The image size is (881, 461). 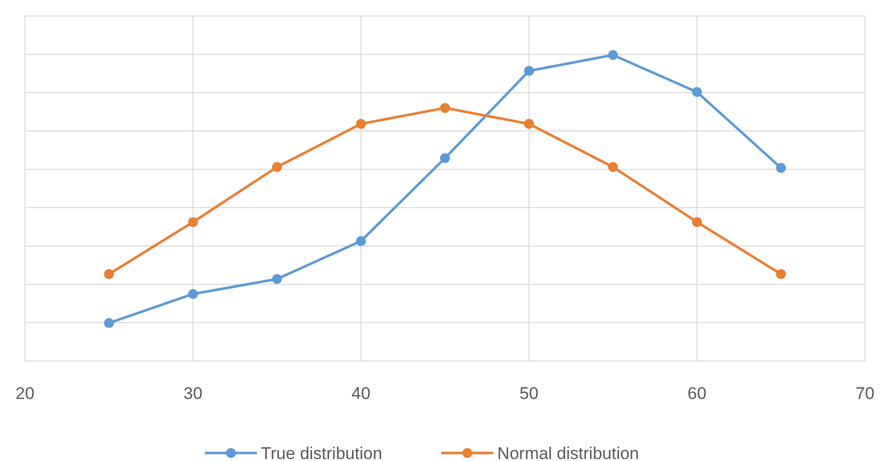 I want to click on x-tick-label: 60, so click(x=697, y=393).